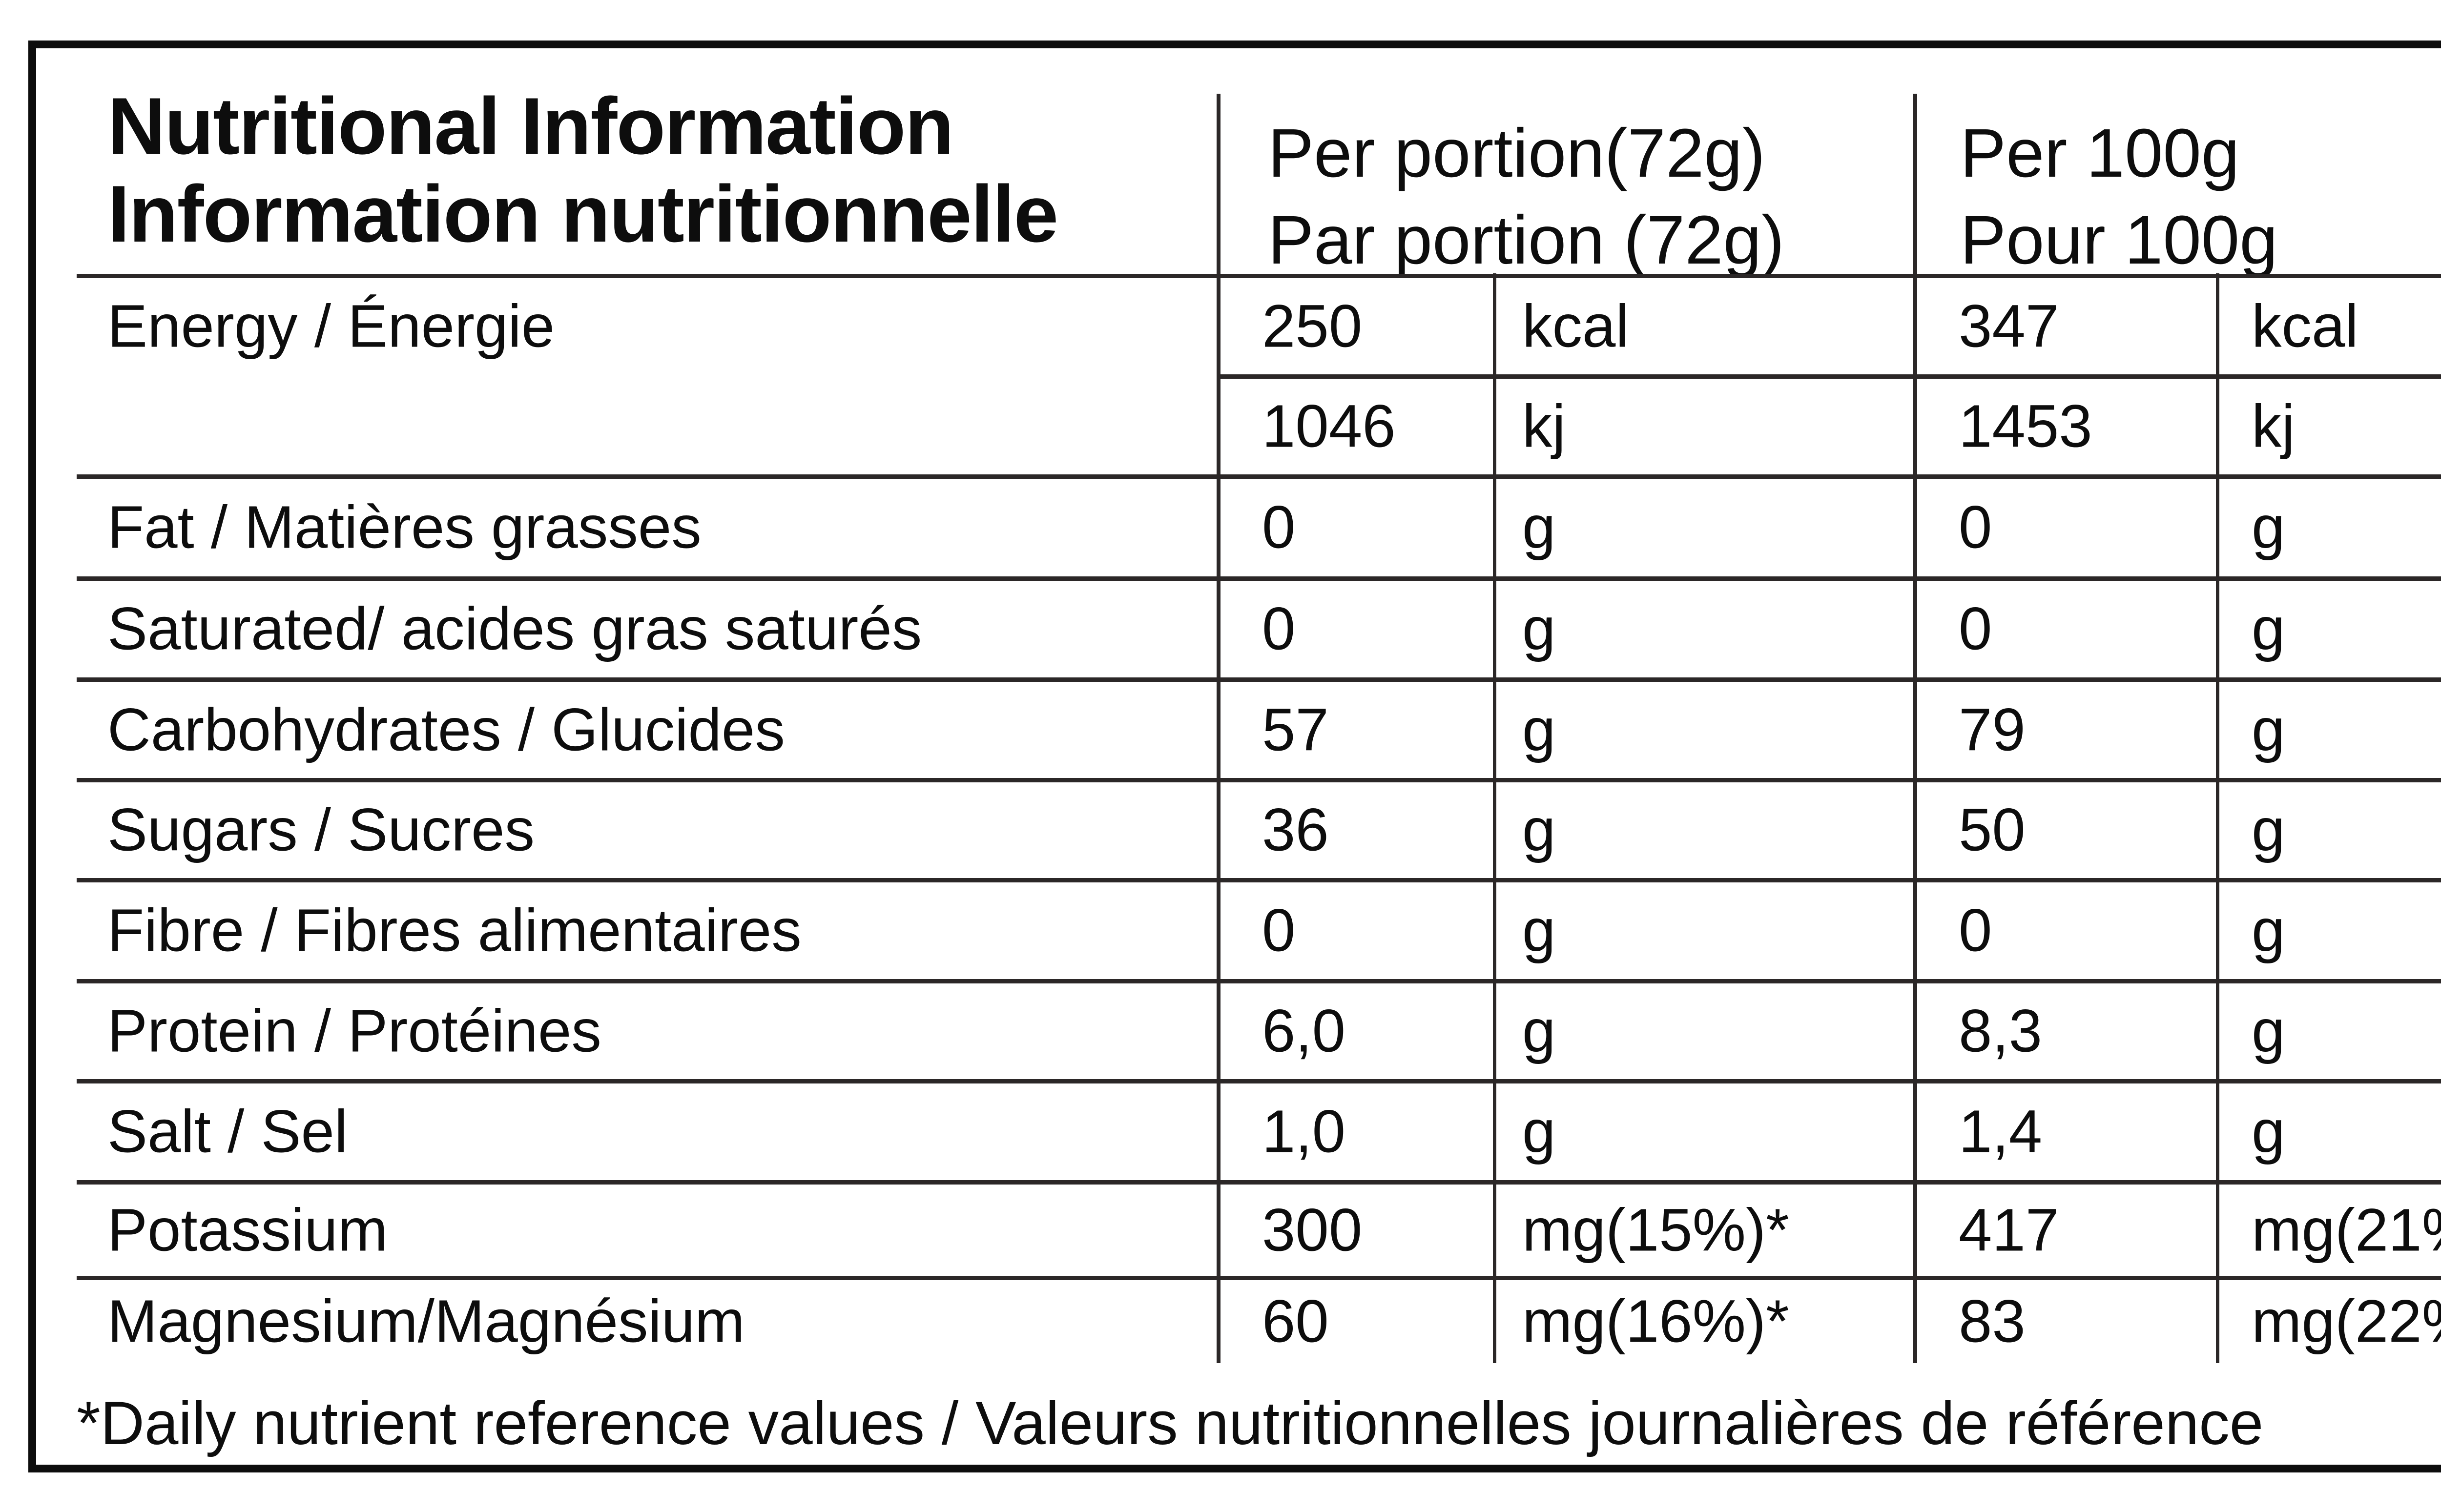  I want to click on table-row-energy-kcal: Energy / Énergie 250 kcal 347 kcal, so click(1221, 326).